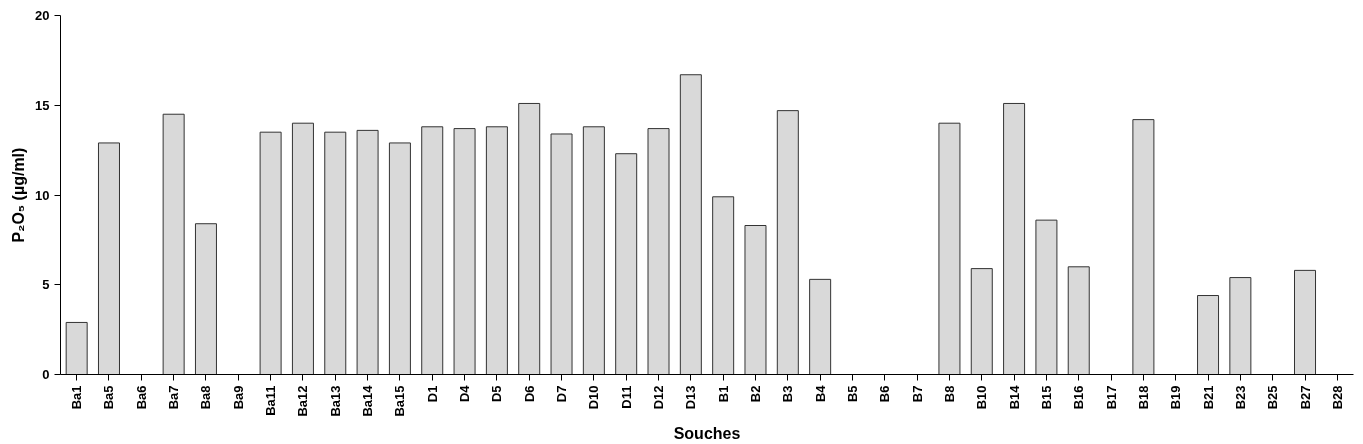 The image size is (1363, 444). I want to click on x-tick-label: D1, so click(432, 394).